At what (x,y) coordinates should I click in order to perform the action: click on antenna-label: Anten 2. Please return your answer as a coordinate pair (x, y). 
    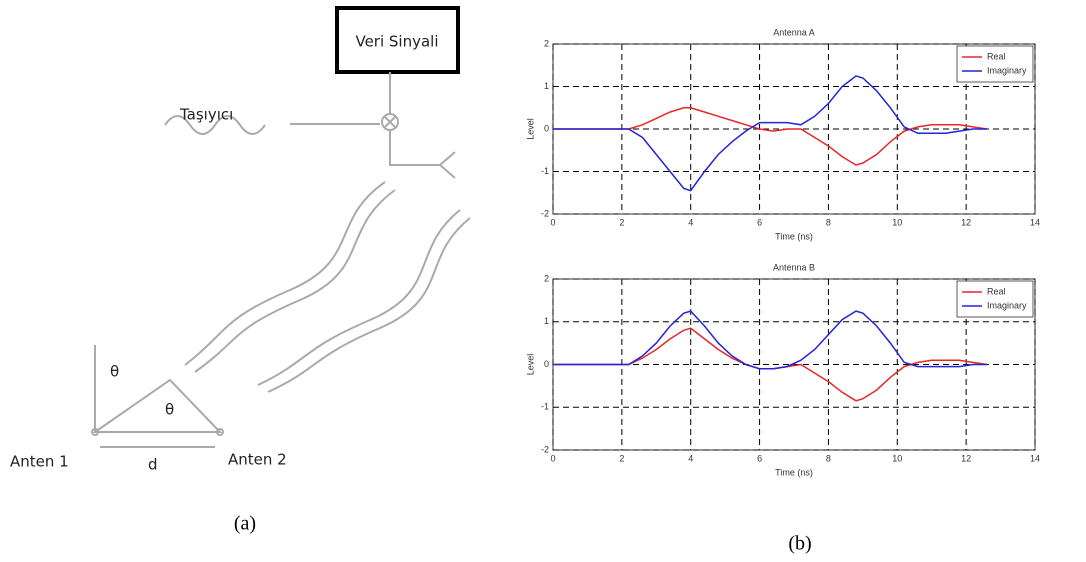
    Looking at the image, I should click on (257, 460).